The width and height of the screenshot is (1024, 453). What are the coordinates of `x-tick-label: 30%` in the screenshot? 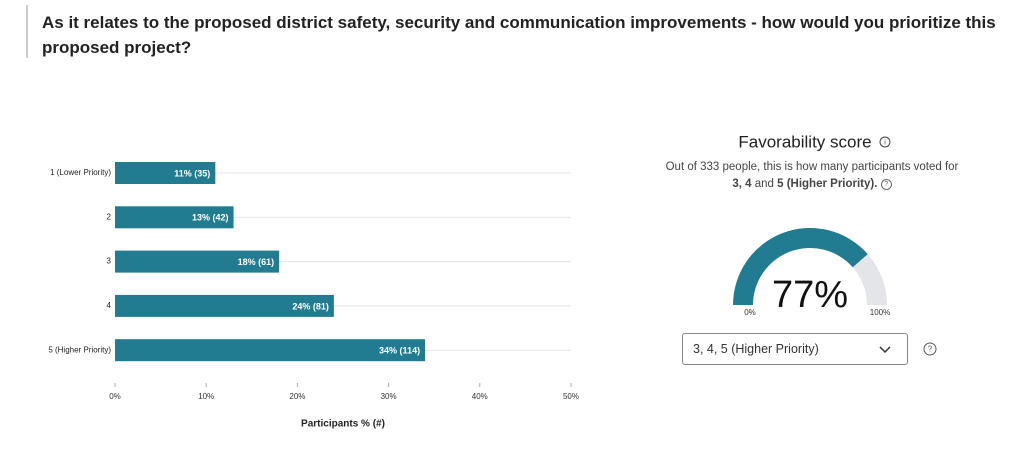 It's located at (389, 396).